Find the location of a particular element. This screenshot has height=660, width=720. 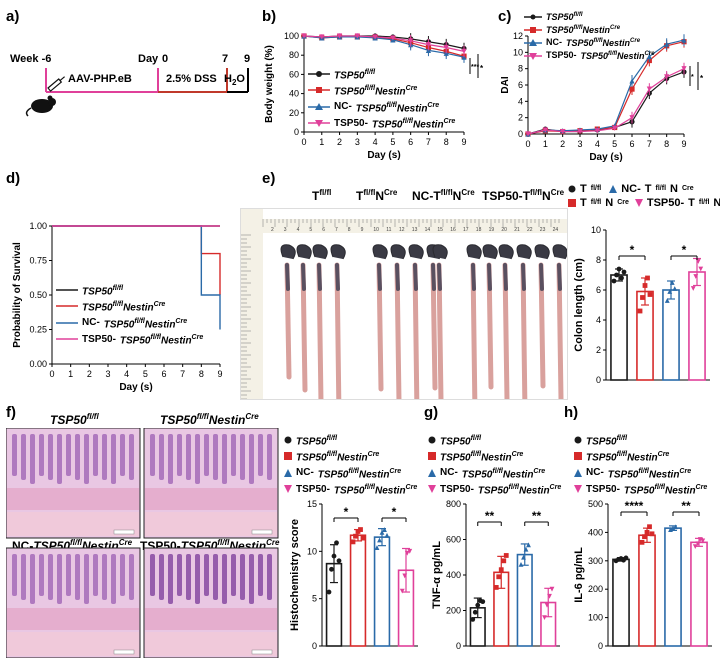

y-tick-label: 300 is located at coordinates (595, 561).